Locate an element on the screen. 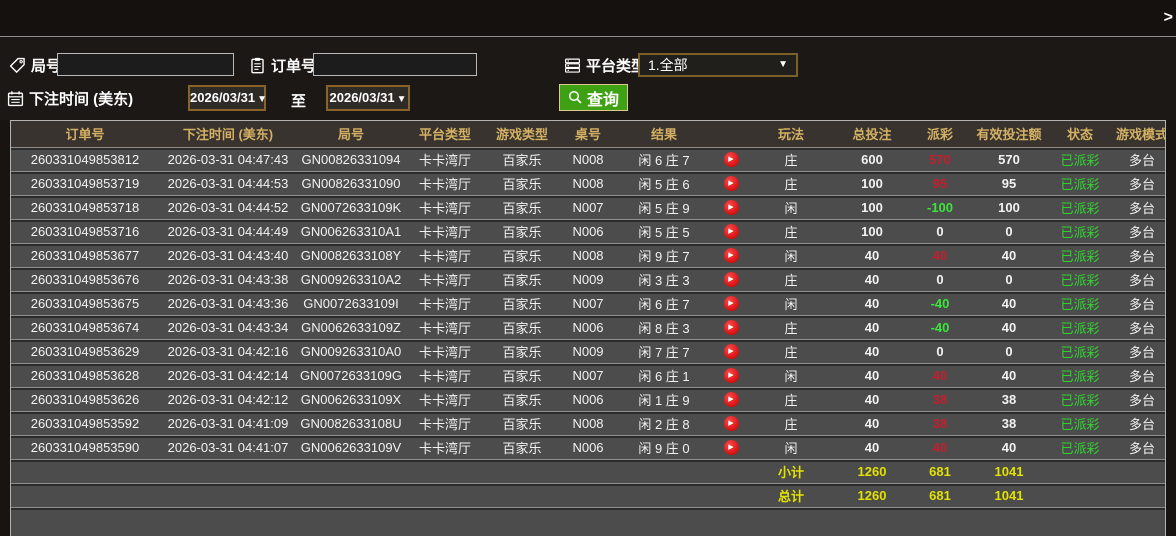  round-no-field-label-group: 局号 is located at coordinates (35, 65).